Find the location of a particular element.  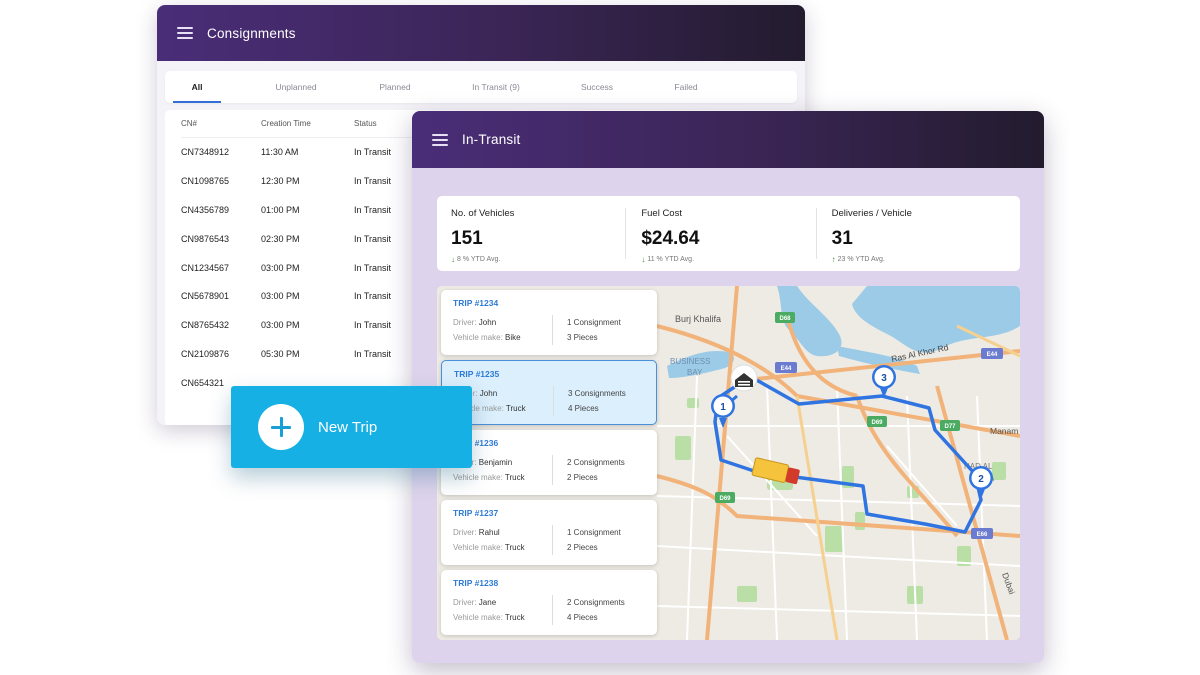

map-label-business-bay: BUSINESS is located at coordinates (690, 361).